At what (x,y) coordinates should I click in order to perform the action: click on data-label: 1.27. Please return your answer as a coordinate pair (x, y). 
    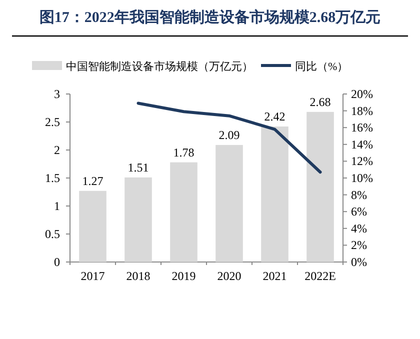
    Looking at the image, I should click on (93, 181).